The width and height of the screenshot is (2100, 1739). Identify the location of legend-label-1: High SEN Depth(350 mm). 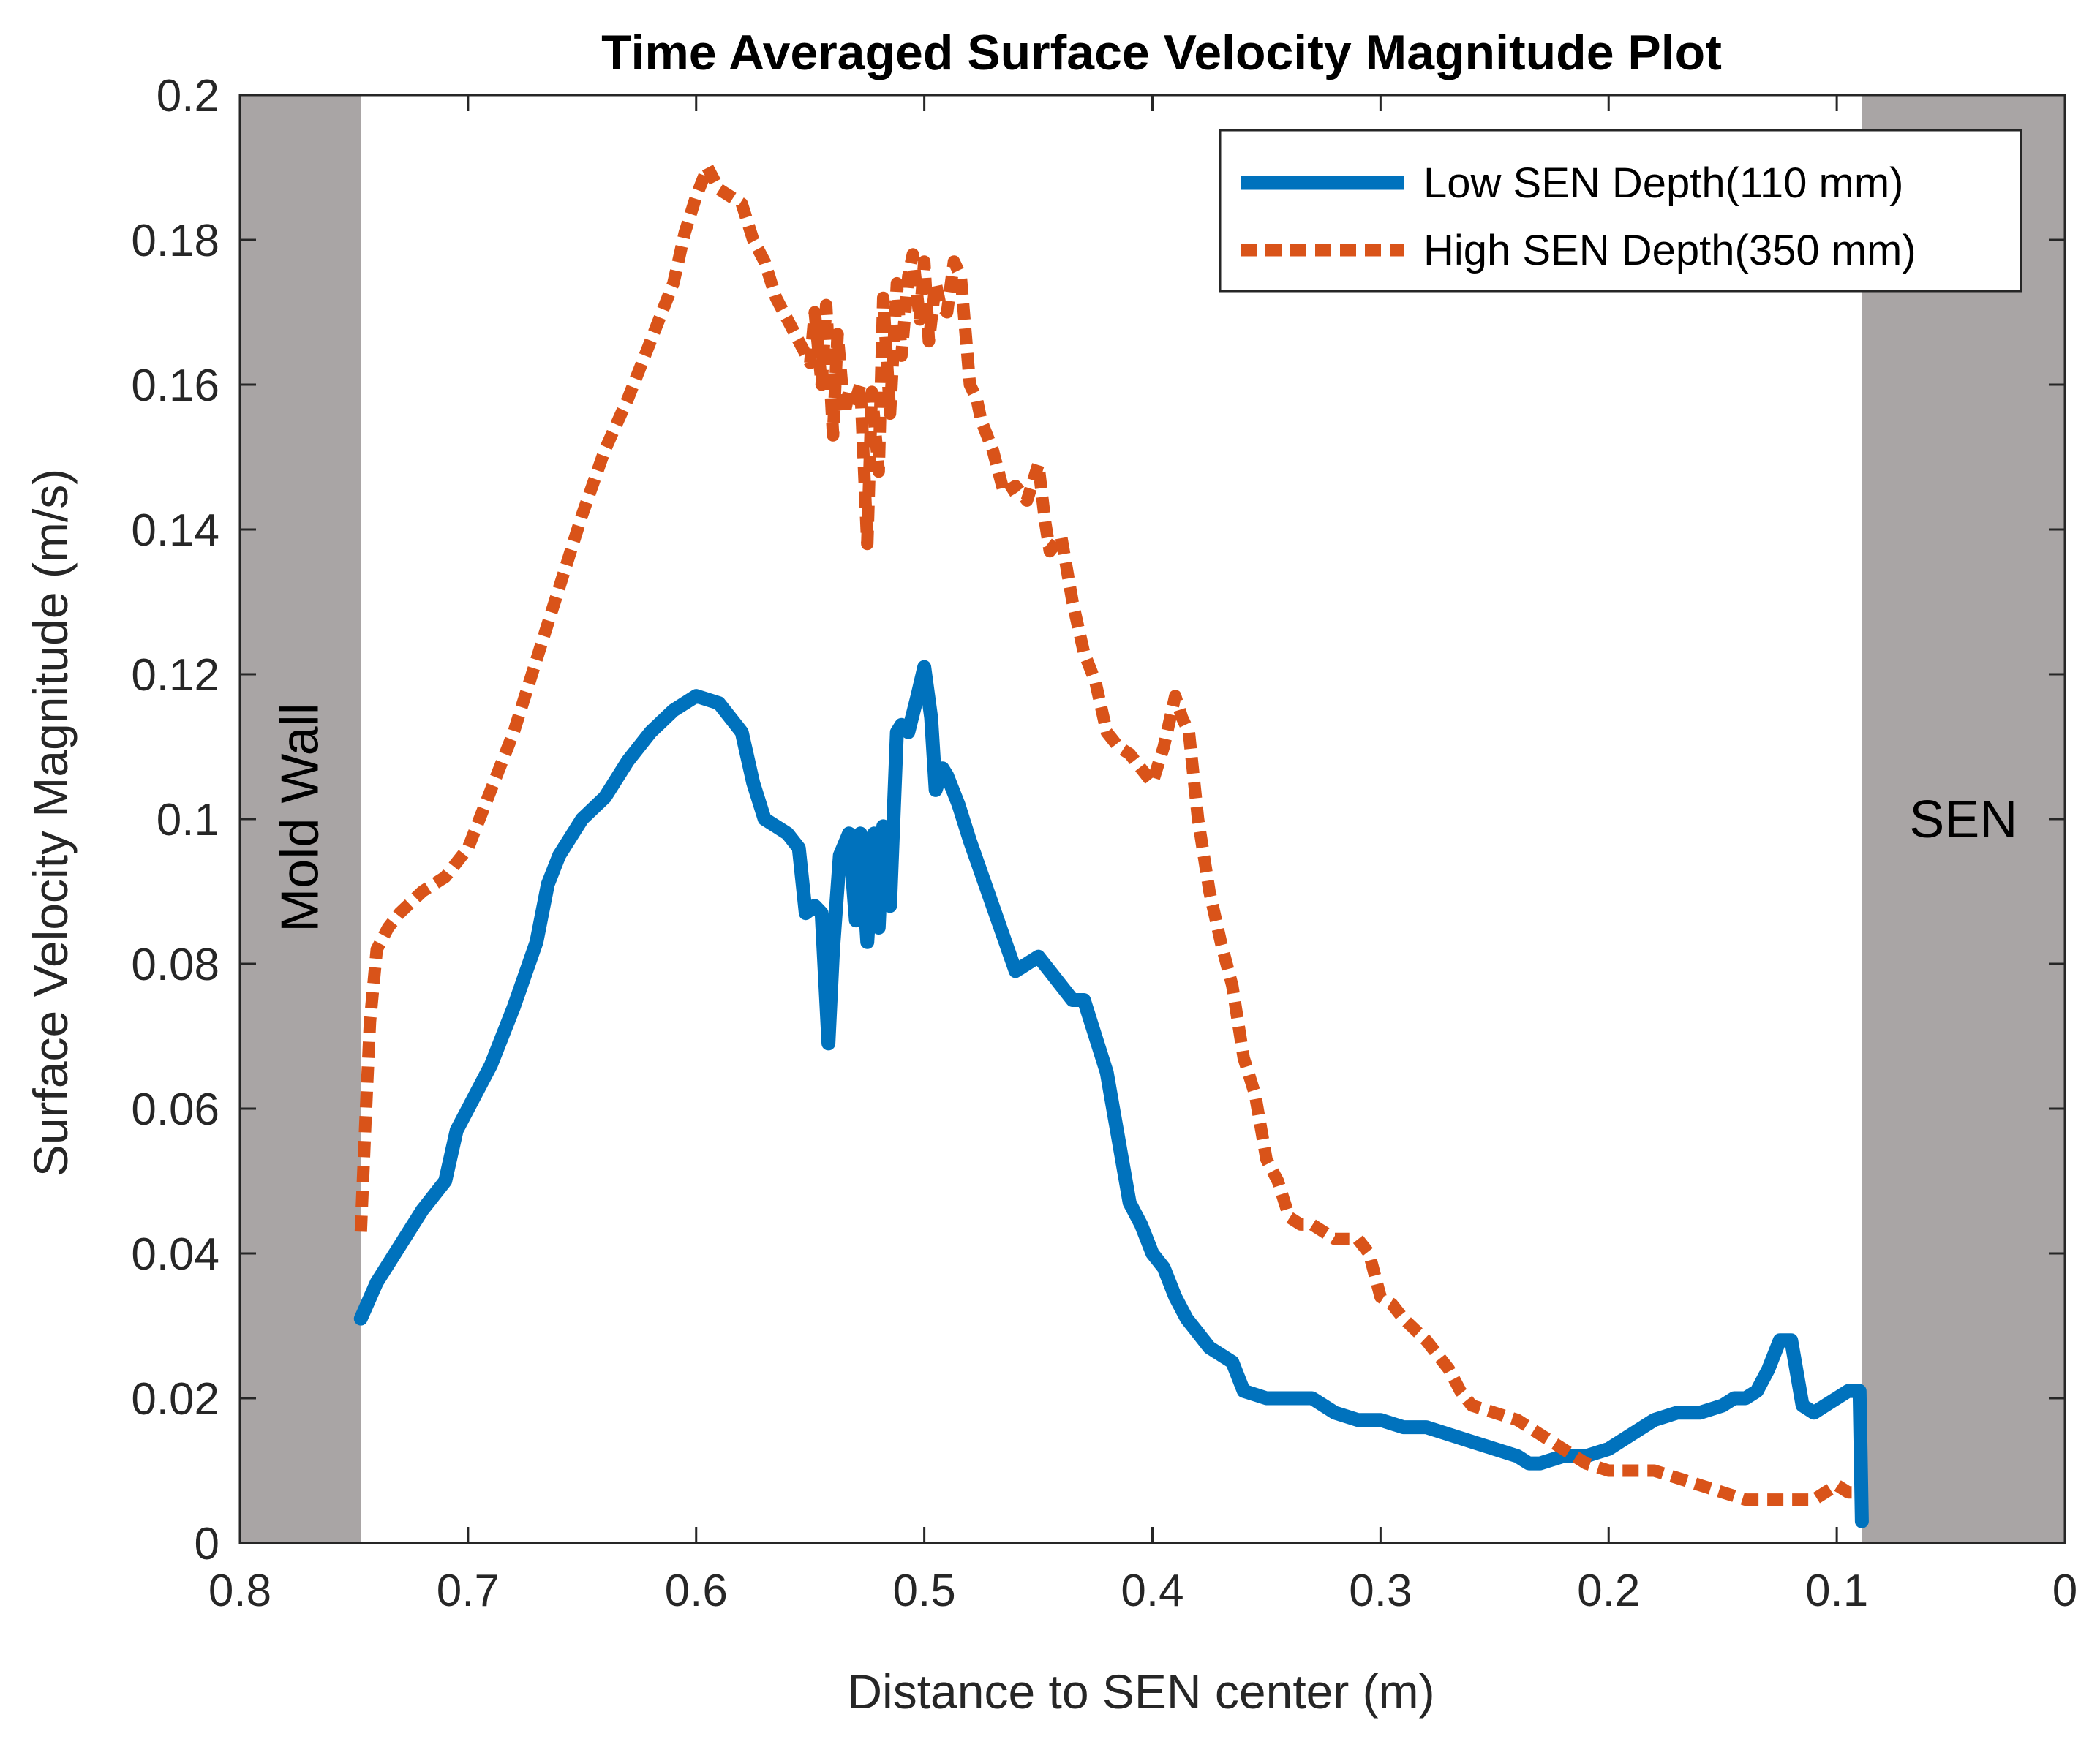
(1670, 250).